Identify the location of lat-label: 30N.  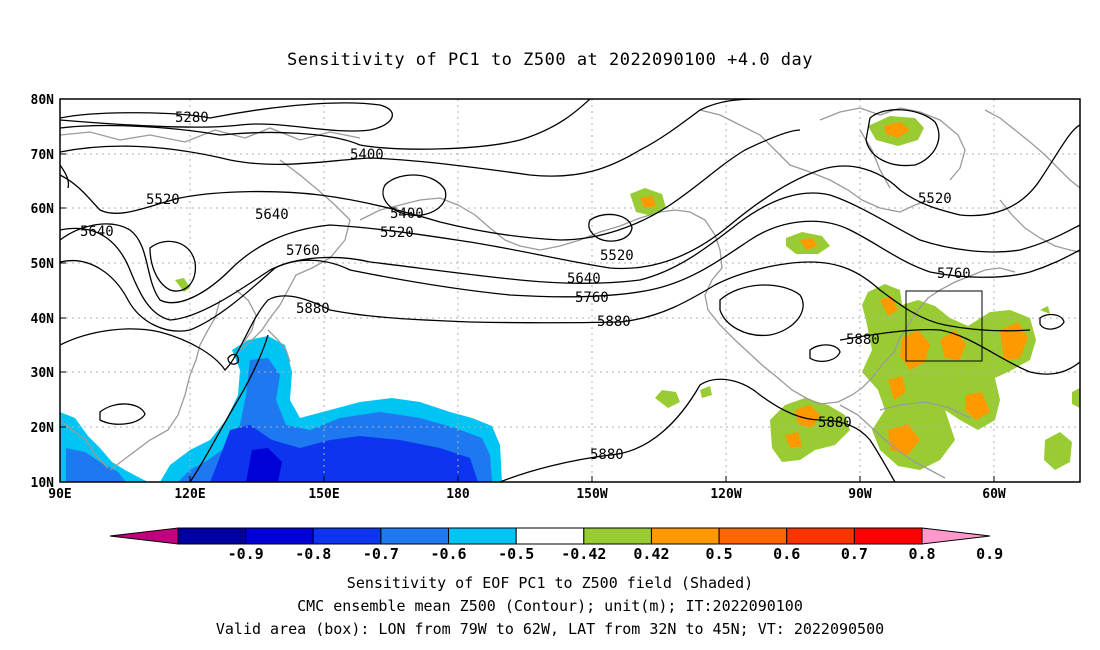
(43, 373).